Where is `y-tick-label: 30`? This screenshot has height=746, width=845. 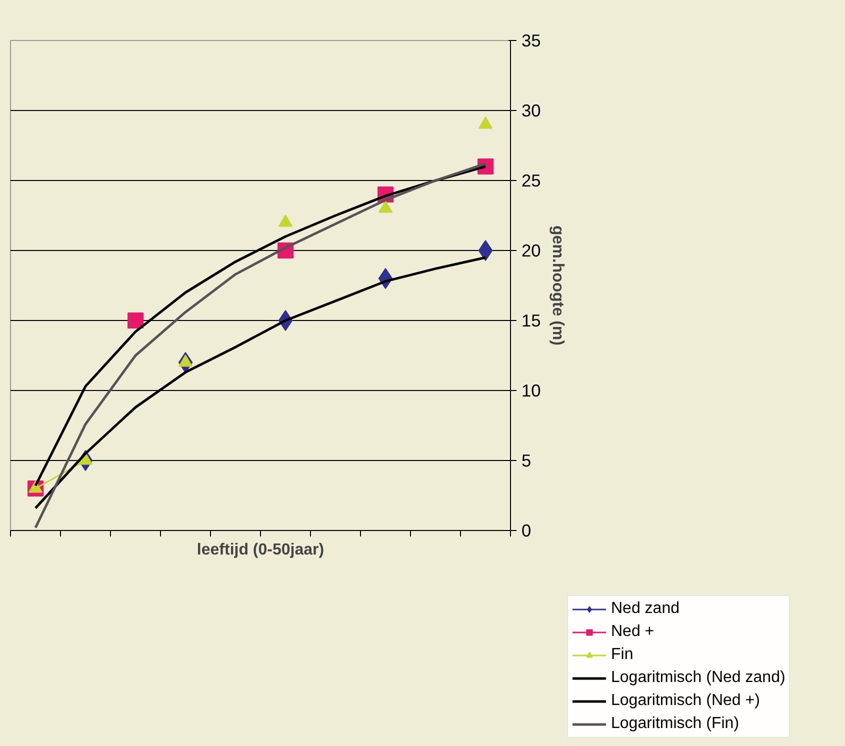 y-tick-label: 30 is located at coordinates (531, 110).